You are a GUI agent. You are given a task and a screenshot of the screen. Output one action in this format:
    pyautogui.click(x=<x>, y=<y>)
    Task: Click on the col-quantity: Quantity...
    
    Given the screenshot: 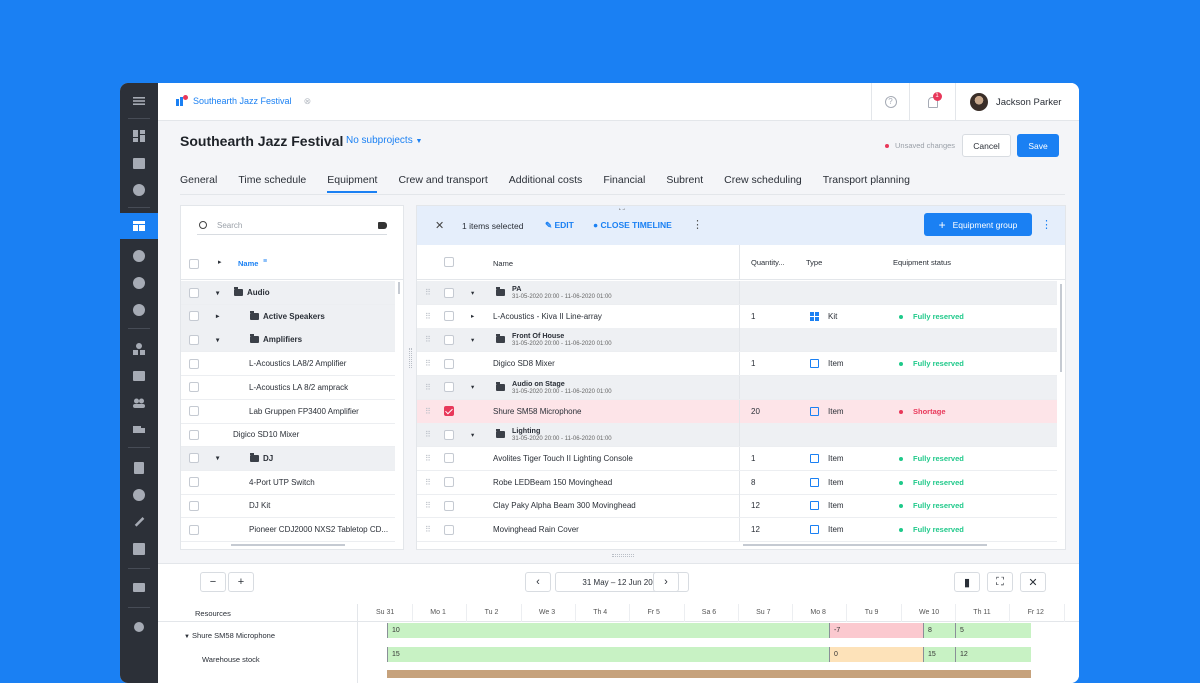 What is the action you would take?
    pyautogui.click(x=768, y=262)
    